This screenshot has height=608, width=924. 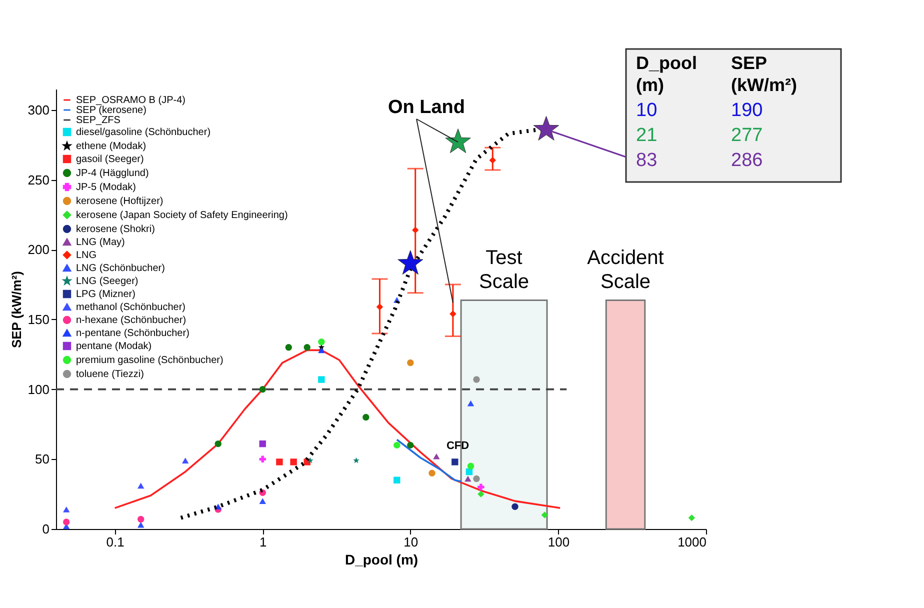 What do you see at coordinates (381, 560) in the screenshot?
I see `x-axis-title: D_pool (m)` at bounding box center [381, 560].